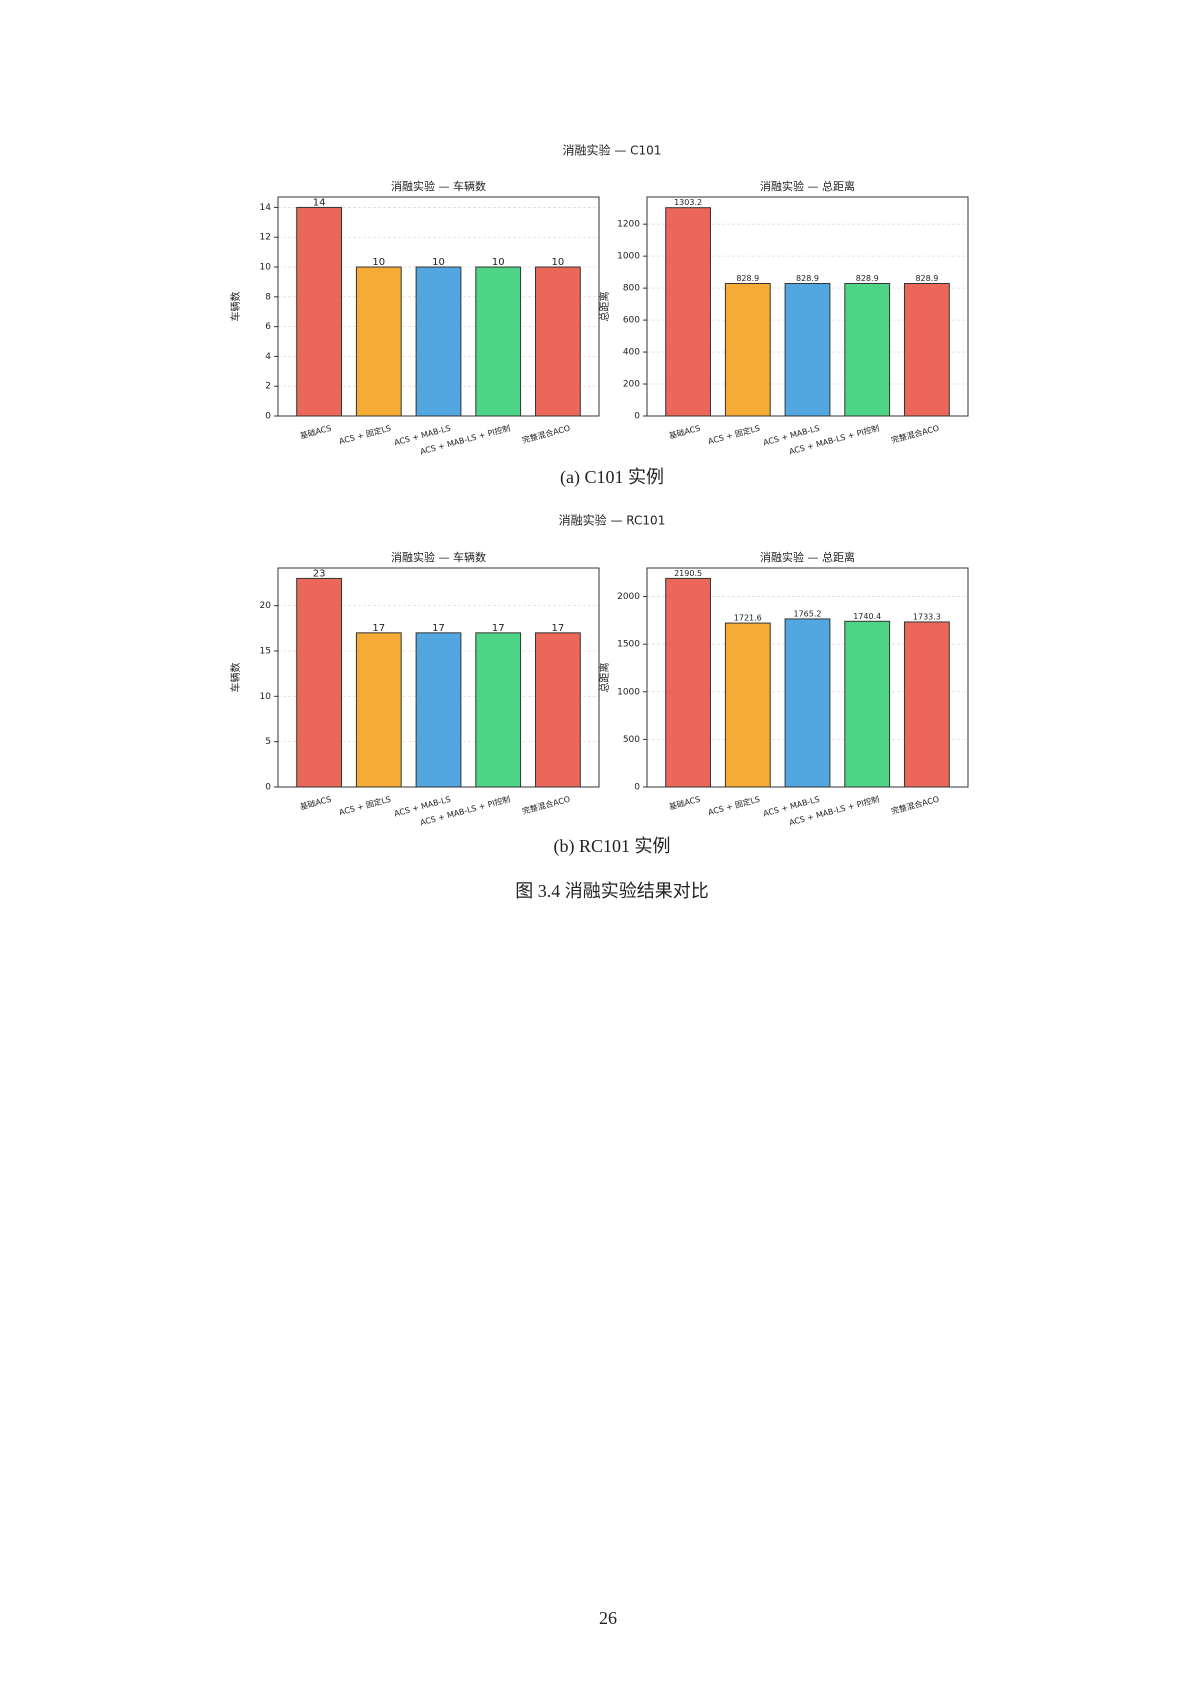 The height and width of the screenshot is (1684, 1191). What do you see at coordinates (319, 573) in the screenshot?
I see `value-label: 23` at bounding box center [319, 573].